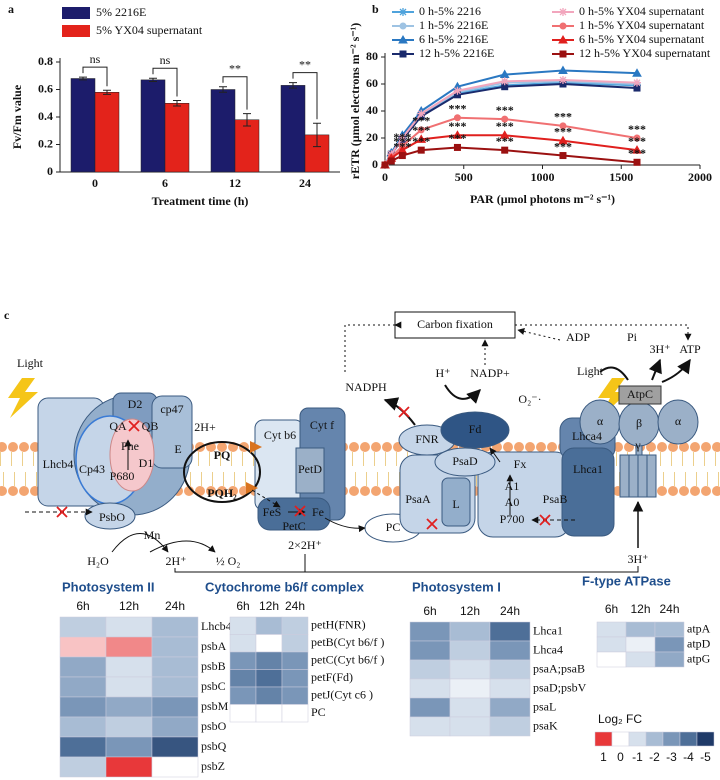 The width and height of the screenshot is (720, 780). Describe the element at coordinates (375, 9) in the screenshot. I see `panel-label: b` at that location.